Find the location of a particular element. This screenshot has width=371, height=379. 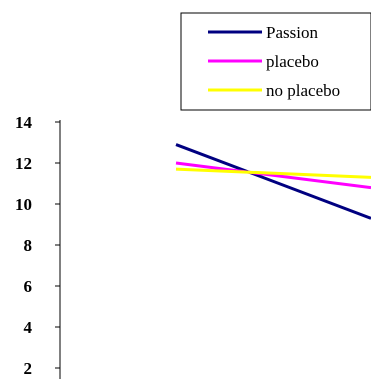

legend-box is located at coordinates (275, 61).